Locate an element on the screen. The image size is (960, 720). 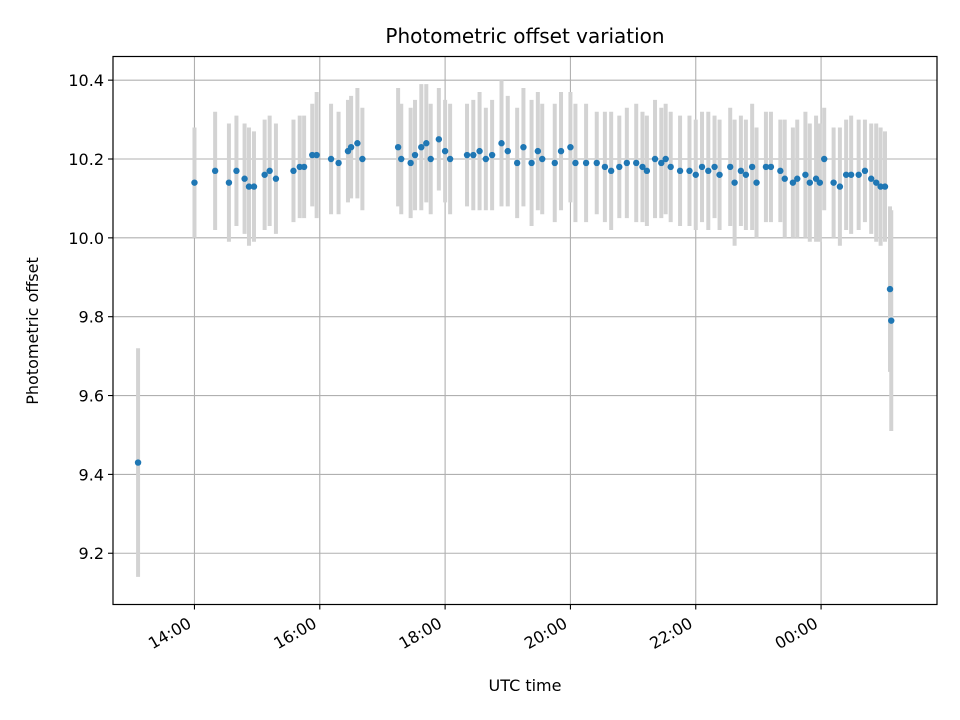
chart-title: Photometric offset variation is located at coordinates (524, 36).